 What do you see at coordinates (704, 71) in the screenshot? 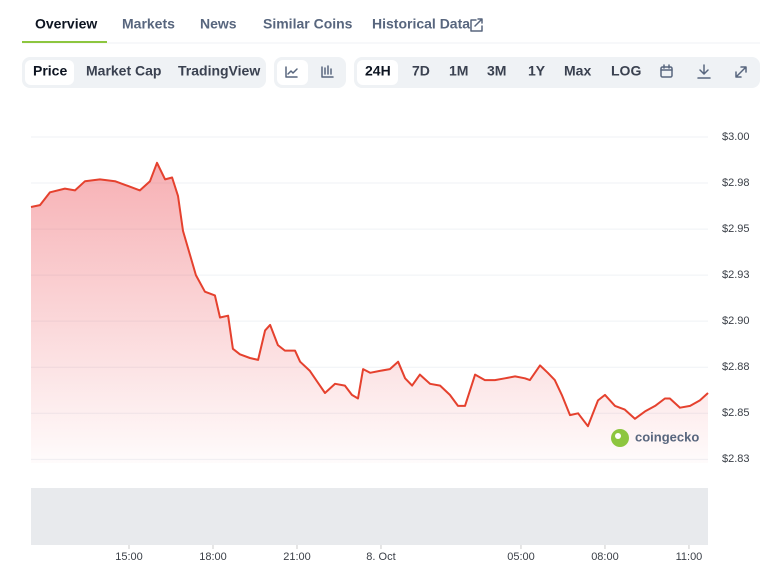
I see `download-icon` at bounding box center [704, 71].